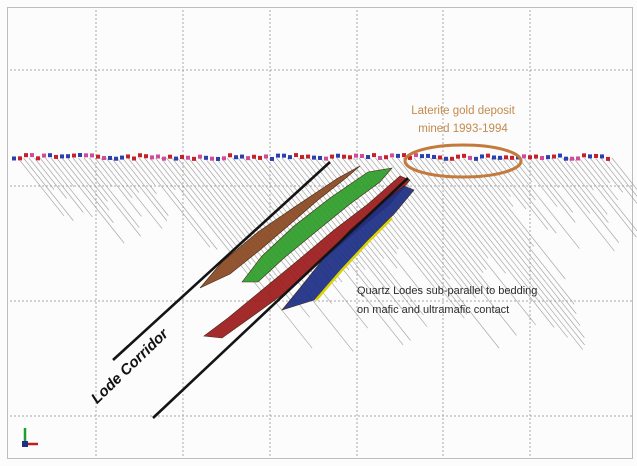 The width and height of the screenshot is (637, 466). I want to click on axis-triad-icon, so click(30, 437).